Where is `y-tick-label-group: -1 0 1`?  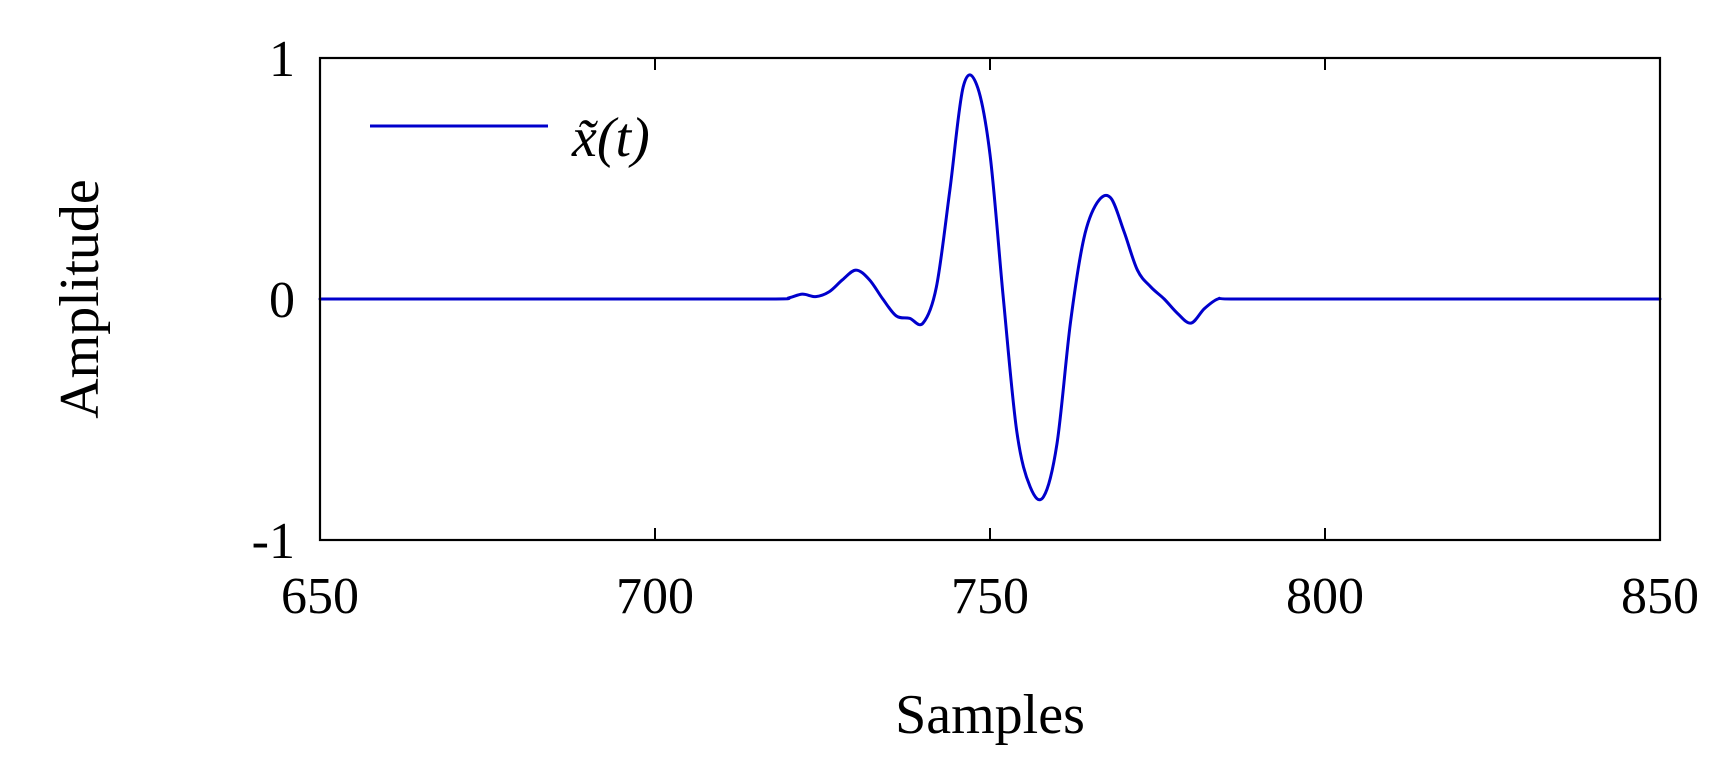
y-tick-label-group: -1 0 1 is located at coordinates (273, 300).